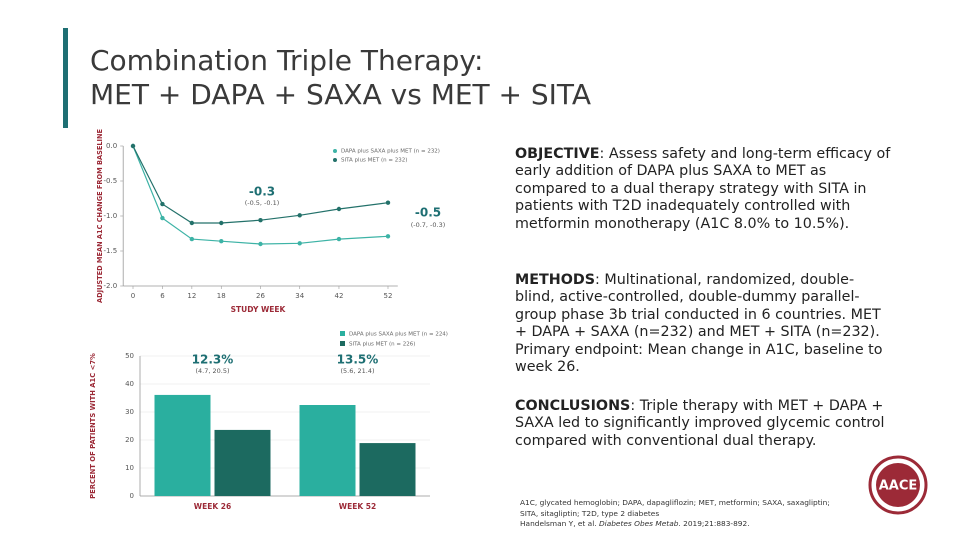  I want to click on x-tick-label: WEEK 26, so click(212, 506).